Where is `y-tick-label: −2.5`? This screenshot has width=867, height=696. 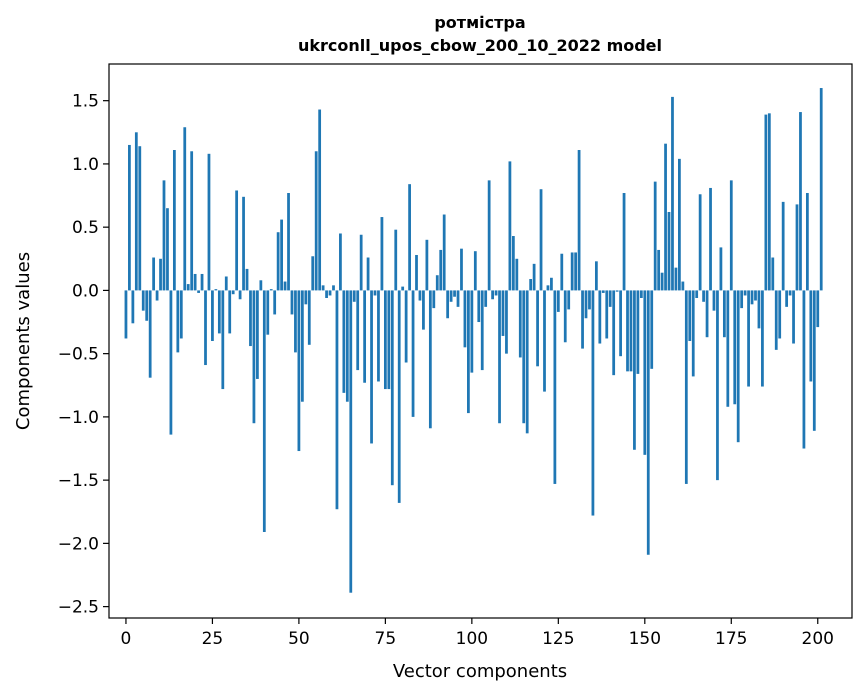 y-tick-label: −2.5 is located at coordinates (78, 608).